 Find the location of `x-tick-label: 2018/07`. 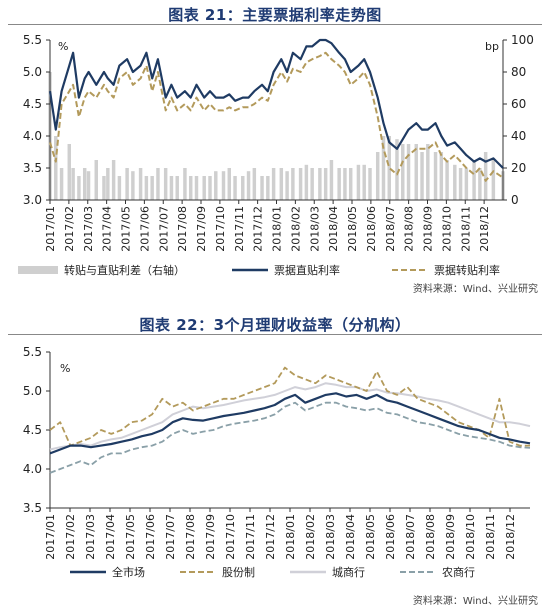

x-tick-label: 2018/07 is located at coordinates (410, 537).